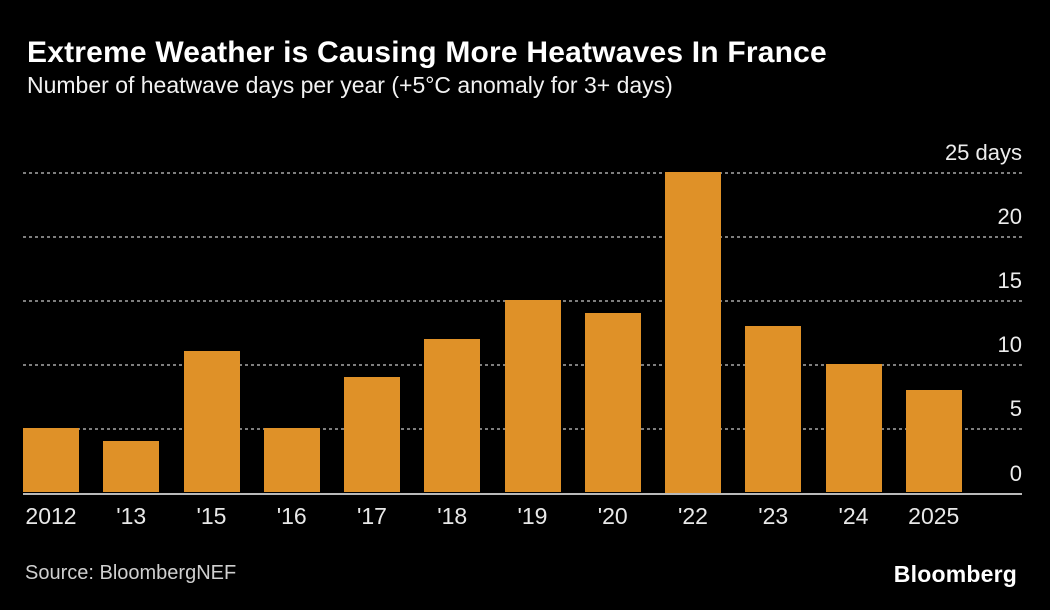 The image size is (1050, 610). Describe the element at coordinates (983, 152) in the screenshot. I see `y-axis-tick-label-25: 25 days` at that location.